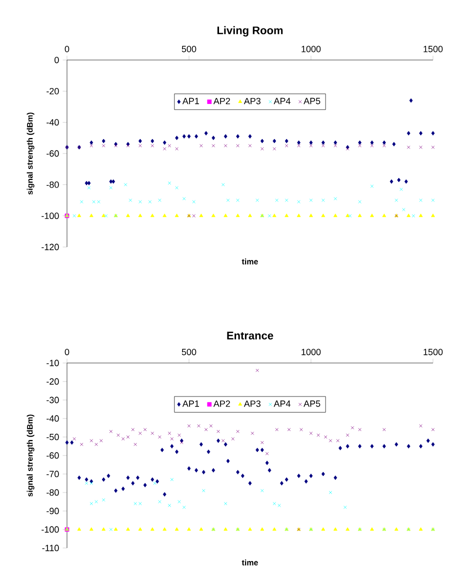 The height and width of the screenshot is (579, 452). What do you see at coordinates (50, 548) in the screenshot?
I see `y-tick-label: -110` at bounding box center [50, 548].